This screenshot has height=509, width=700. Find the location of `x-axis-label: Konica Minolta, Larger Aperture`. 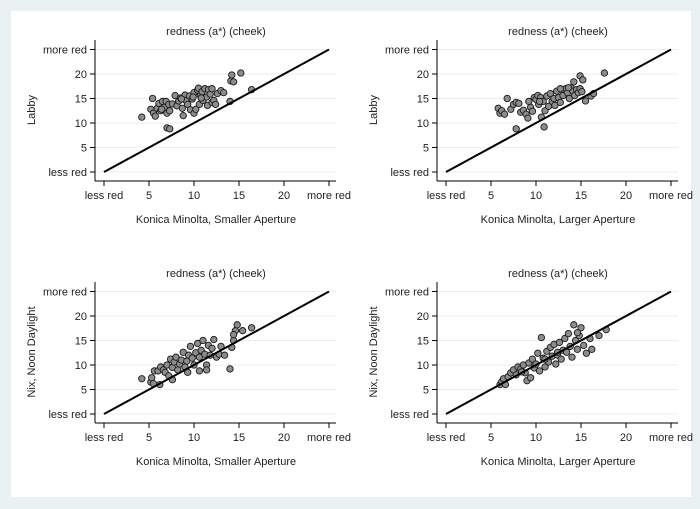

x-axis-label: Konica Minolta, Larger Aperture is located at coordinates (558, 462).